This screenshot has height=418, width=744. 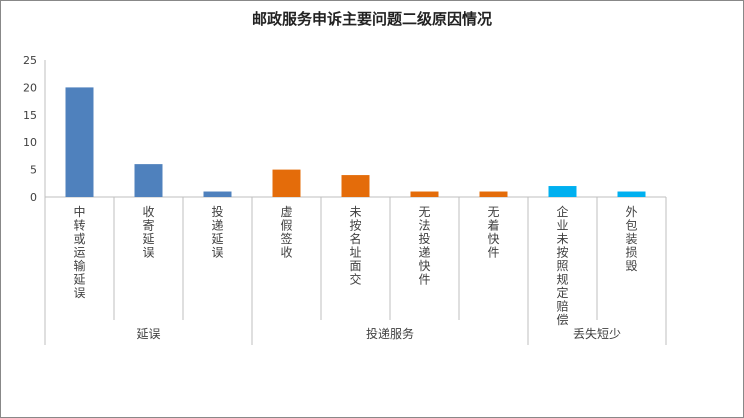 I want to click on y-tick-label: 0, so click(x=33, y=197).